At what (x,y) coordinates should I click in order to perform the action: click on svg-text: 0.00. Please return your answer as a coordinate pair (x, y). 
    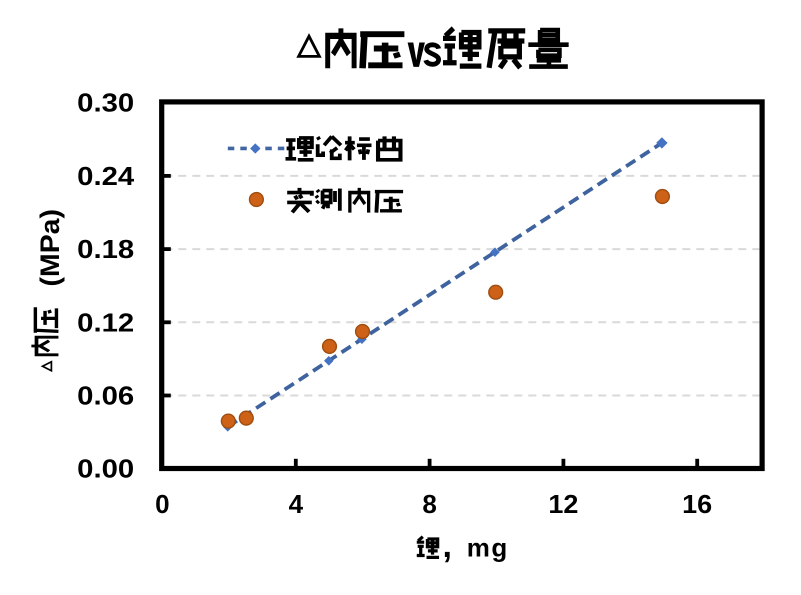
    Looking at the image, I should click on (105, 469).